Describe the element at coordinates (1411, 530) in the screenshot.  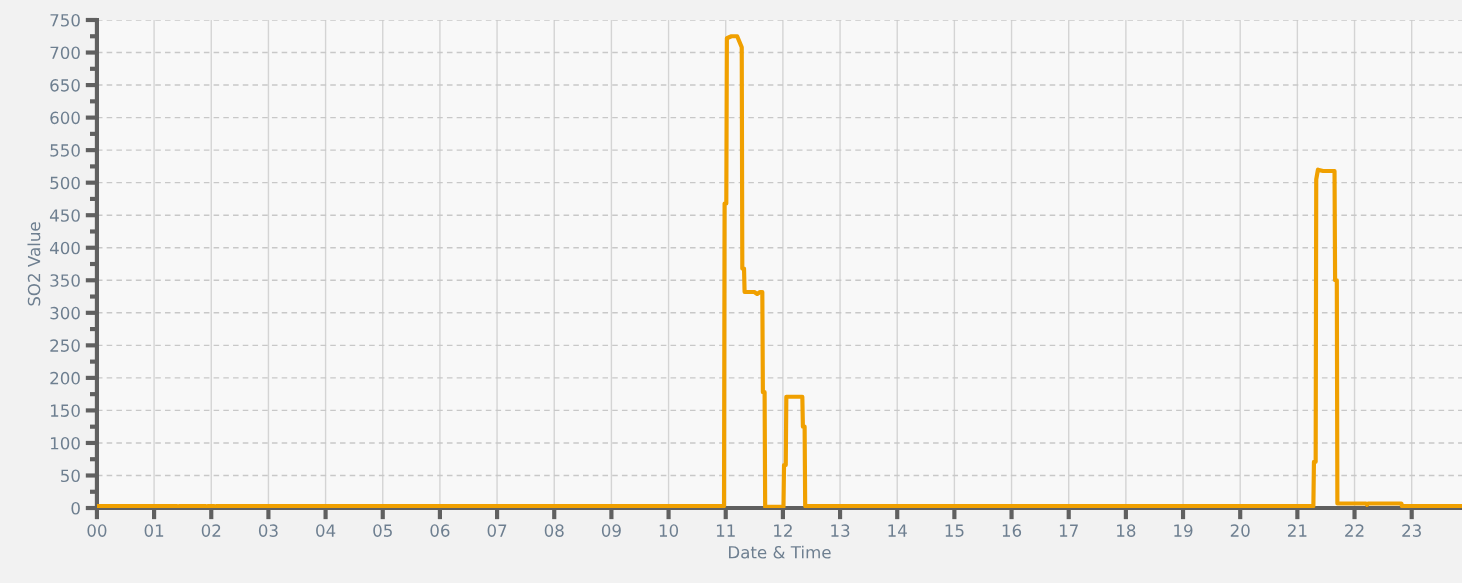
I see `x-tick-label: 23` at that location.